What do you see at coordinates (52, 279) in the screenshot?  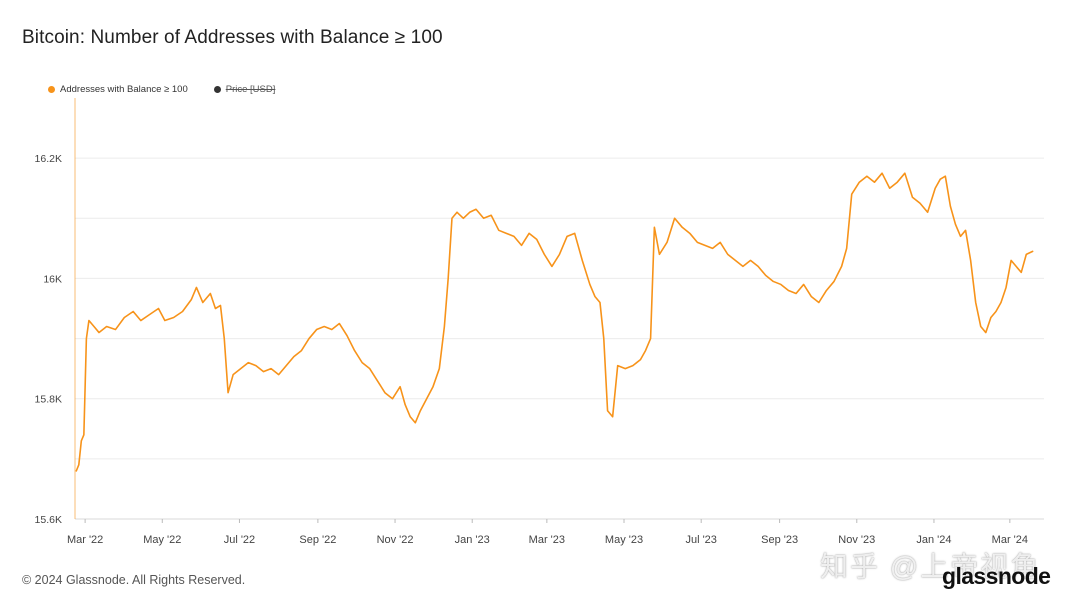 I see `y-tick-label: 16K` at bounding box center [52, 279].